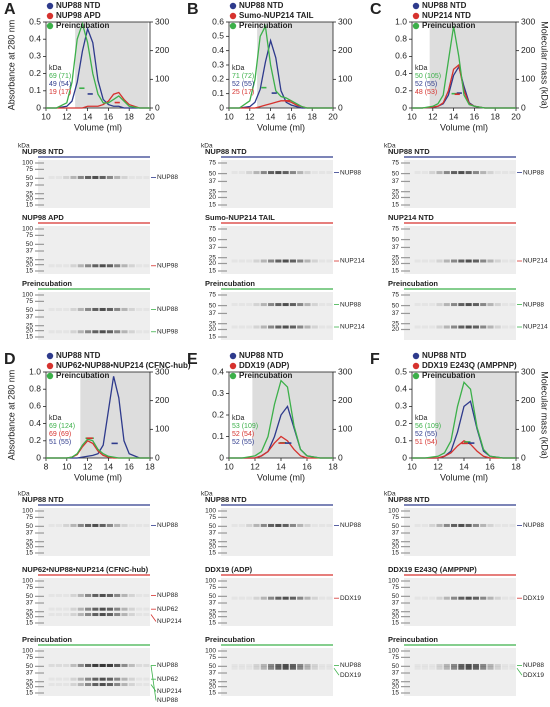  I want to click on mass-table-row: 51 (55), so click(60, 442).